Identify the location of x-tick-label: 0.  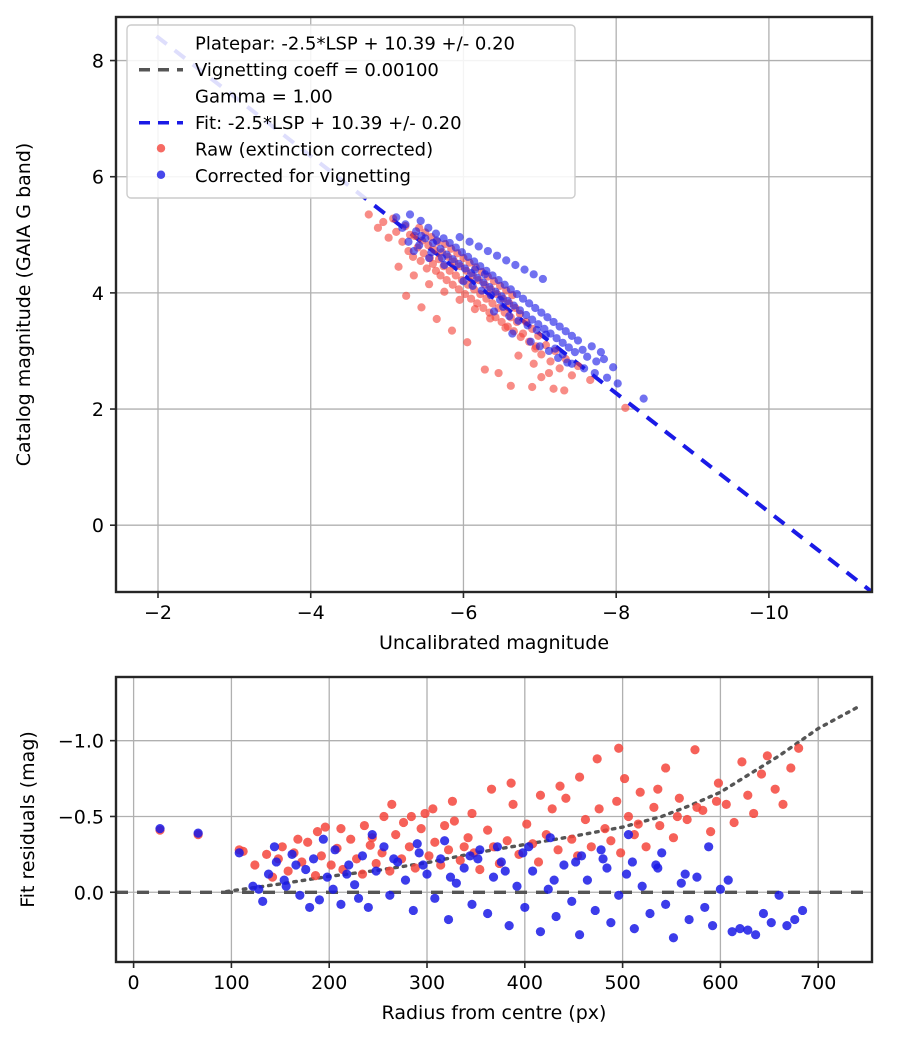
(134, 983).